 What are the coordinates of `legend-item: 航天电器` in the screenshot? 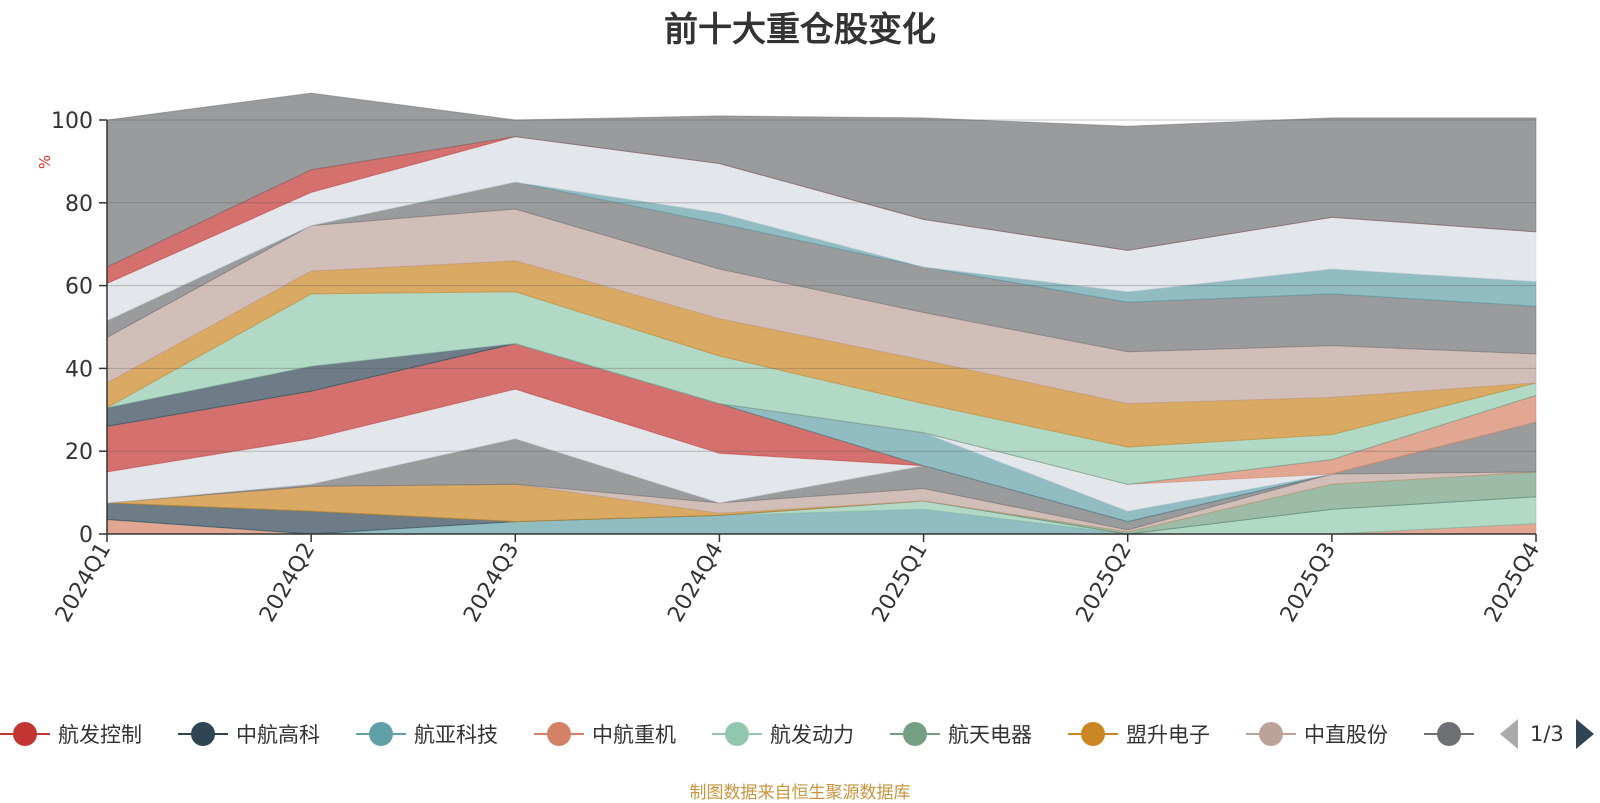 It's located at (961, 734).